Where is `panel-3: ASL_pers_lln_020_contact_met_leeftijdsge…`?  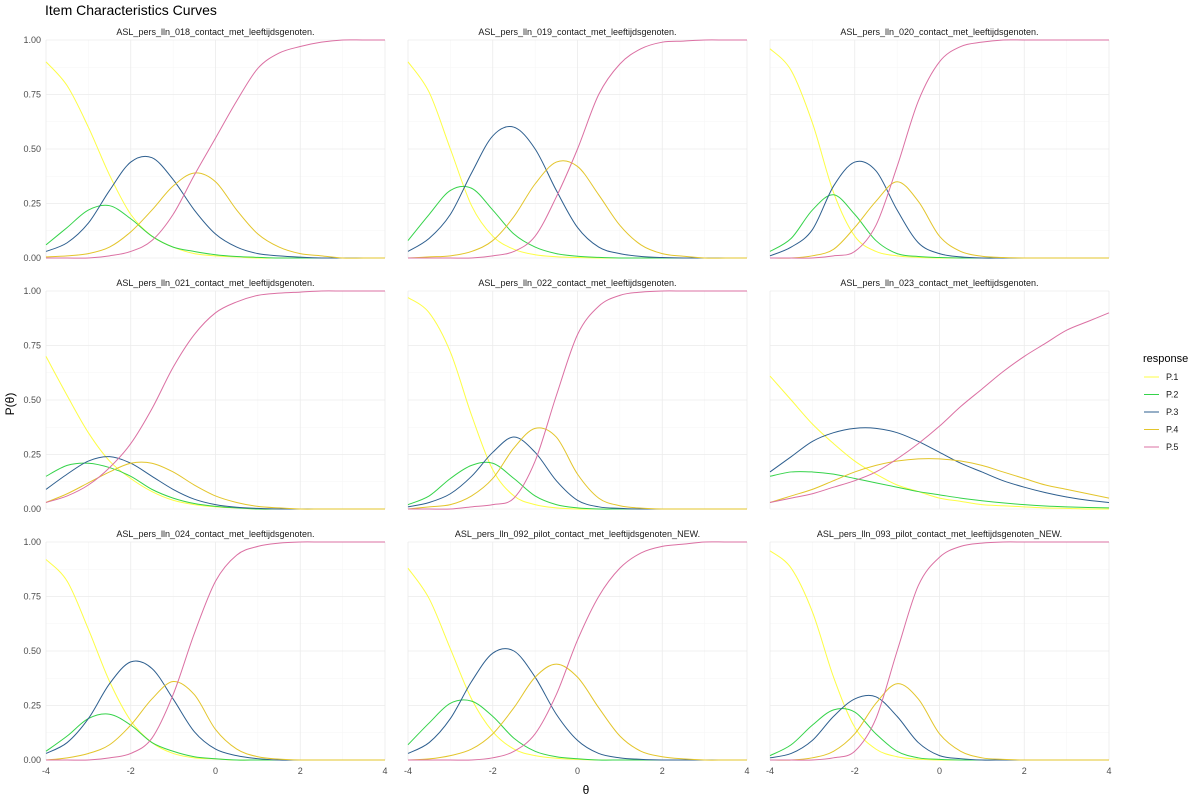 panel-3: ASL_pers_lln_020_contact_met_leeftijdsge… is located at coordinates (939, 143).